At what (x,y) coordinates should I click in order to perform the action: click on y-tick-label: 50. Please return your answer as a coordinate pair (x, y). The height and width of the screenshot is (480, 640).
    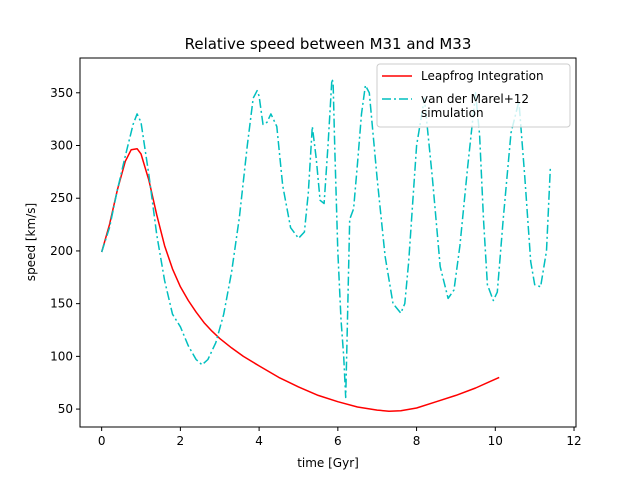
    Looking at the image, I should click on (65, 409).